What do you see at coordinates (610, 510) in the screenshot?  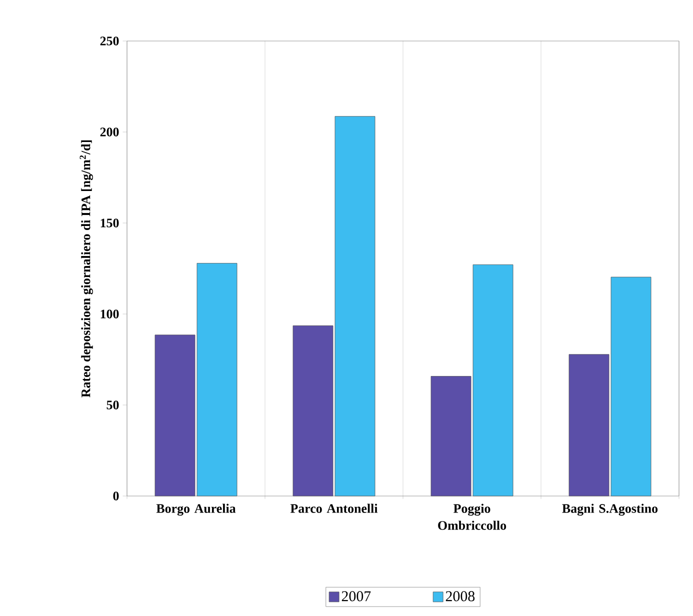 I see `x-tick-label: Bagni S.Agostino` at bounding box center [610, 510].